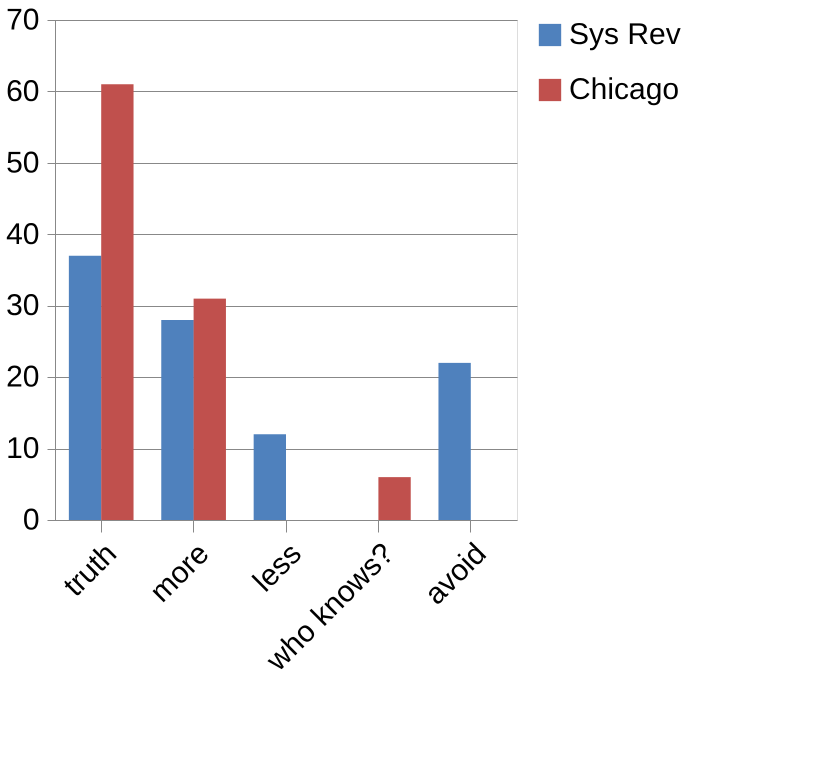 The height and width of the screenshot is (773, 830). What do you see at coordinates (23, 305) in the screenshot?
I see `y-tick-label: 30` at bounding box center [23, 305].